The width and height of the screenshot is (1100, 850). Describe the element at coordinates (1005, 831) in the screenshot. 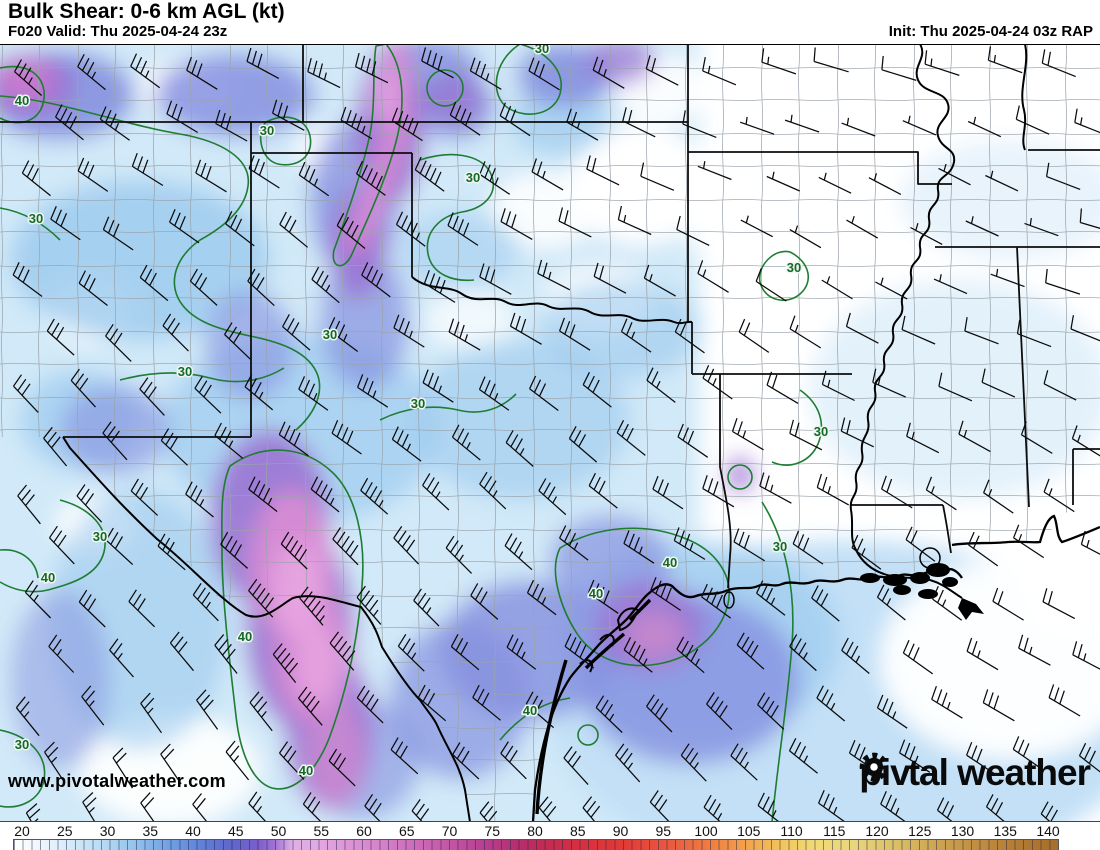

I see `colorbar-tick: 135` at that location.